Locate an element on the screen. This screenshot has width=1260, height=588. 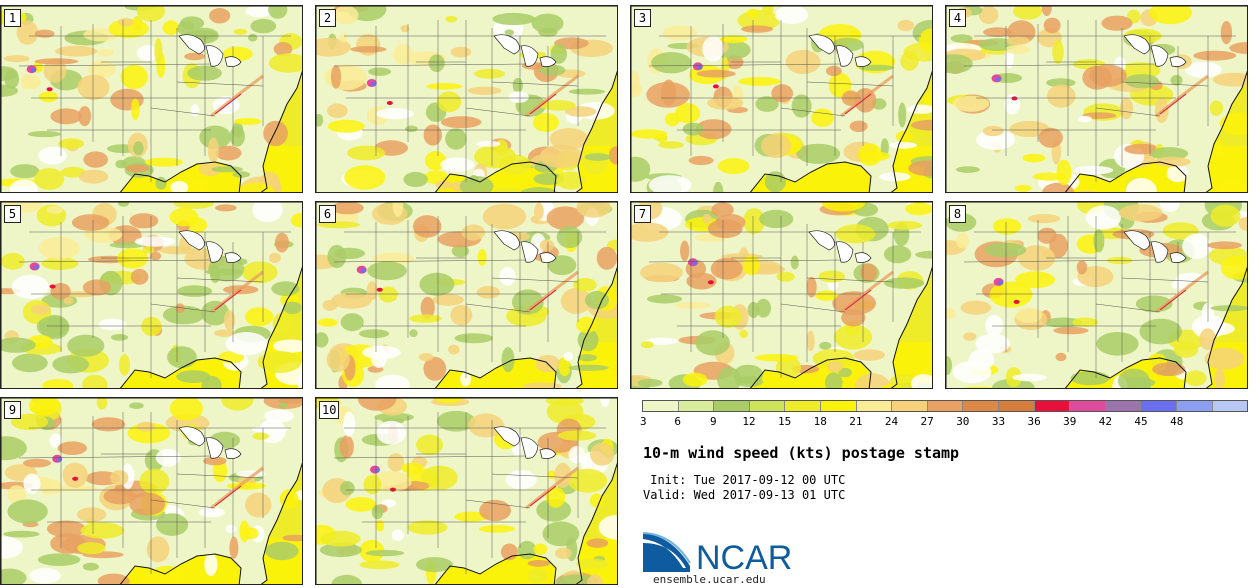
colorbar-tick-label: 42 is located at coordinates (1105, 421).